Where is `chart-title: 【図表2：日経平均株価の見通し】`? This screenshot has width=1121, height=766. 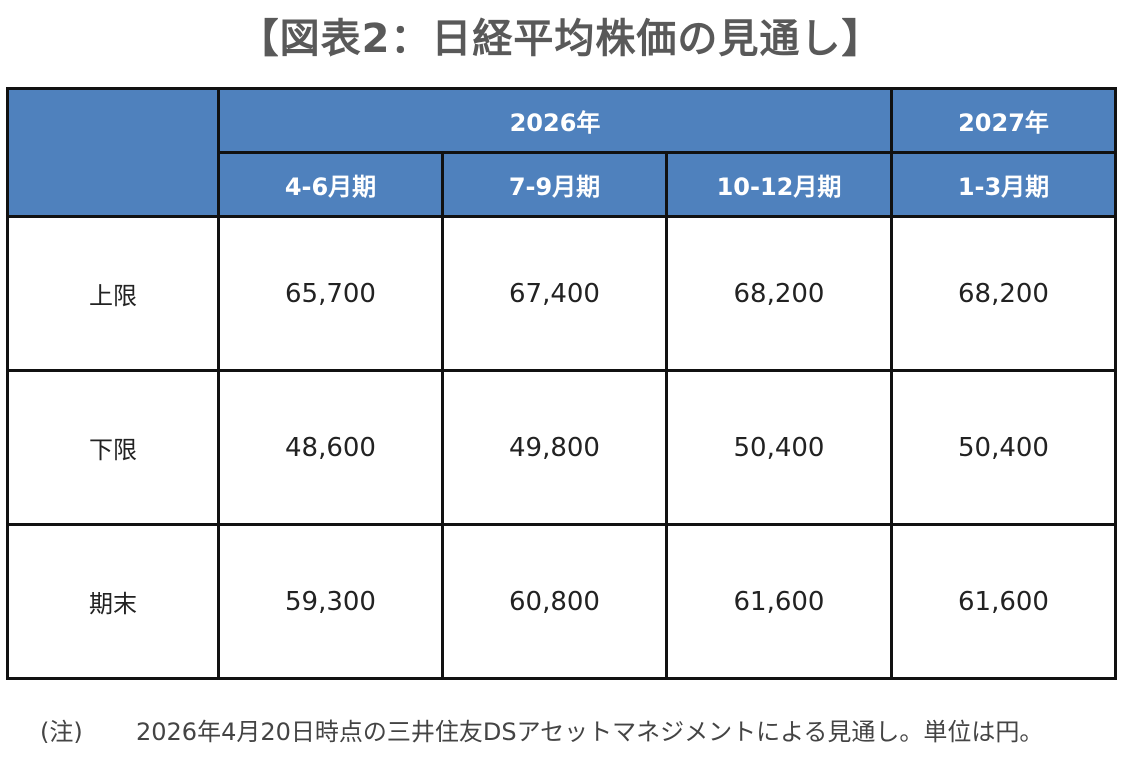 chart-title: 【図表2：日経平均株価の見通し】 is located at coordinates (560, 39).